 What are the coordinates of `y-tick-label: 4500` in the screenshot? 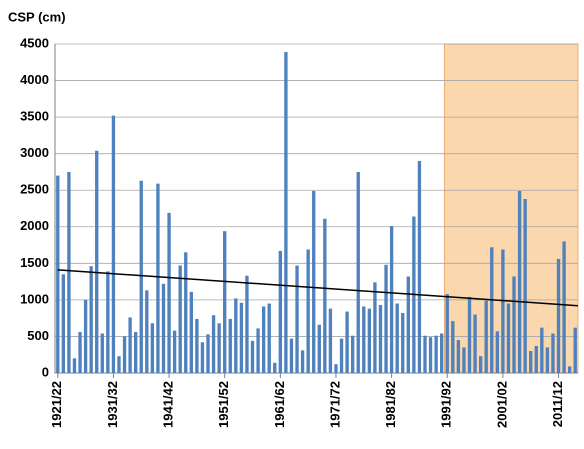 It's located at (34, 42).